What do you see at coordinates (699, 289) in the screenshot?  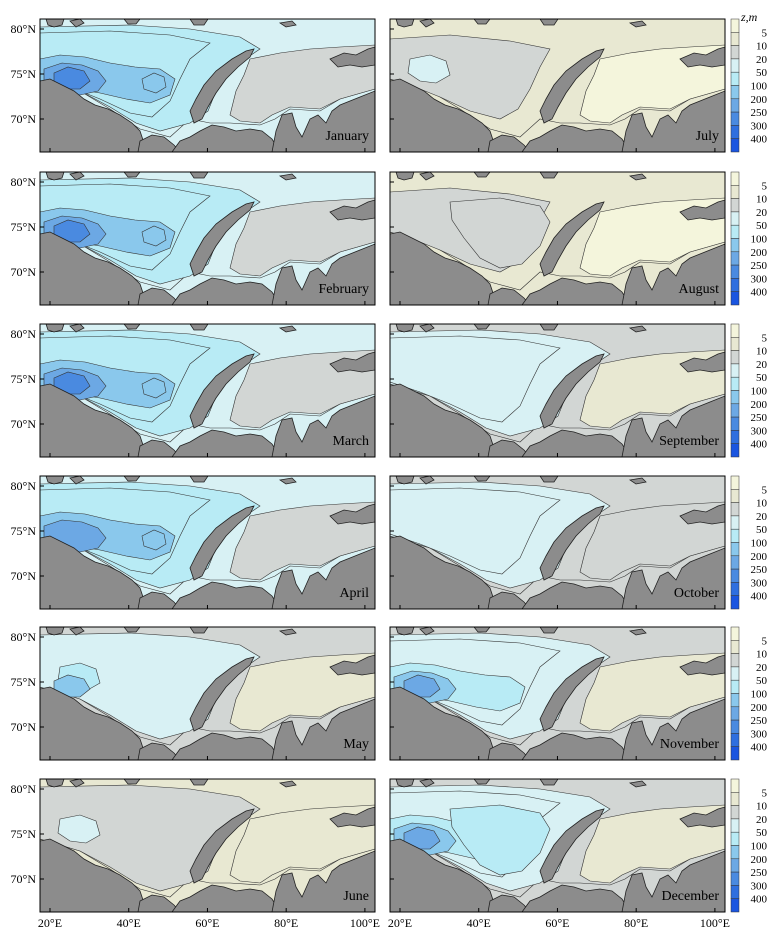 I see `month-label: August` at bounding box center [699, 289].